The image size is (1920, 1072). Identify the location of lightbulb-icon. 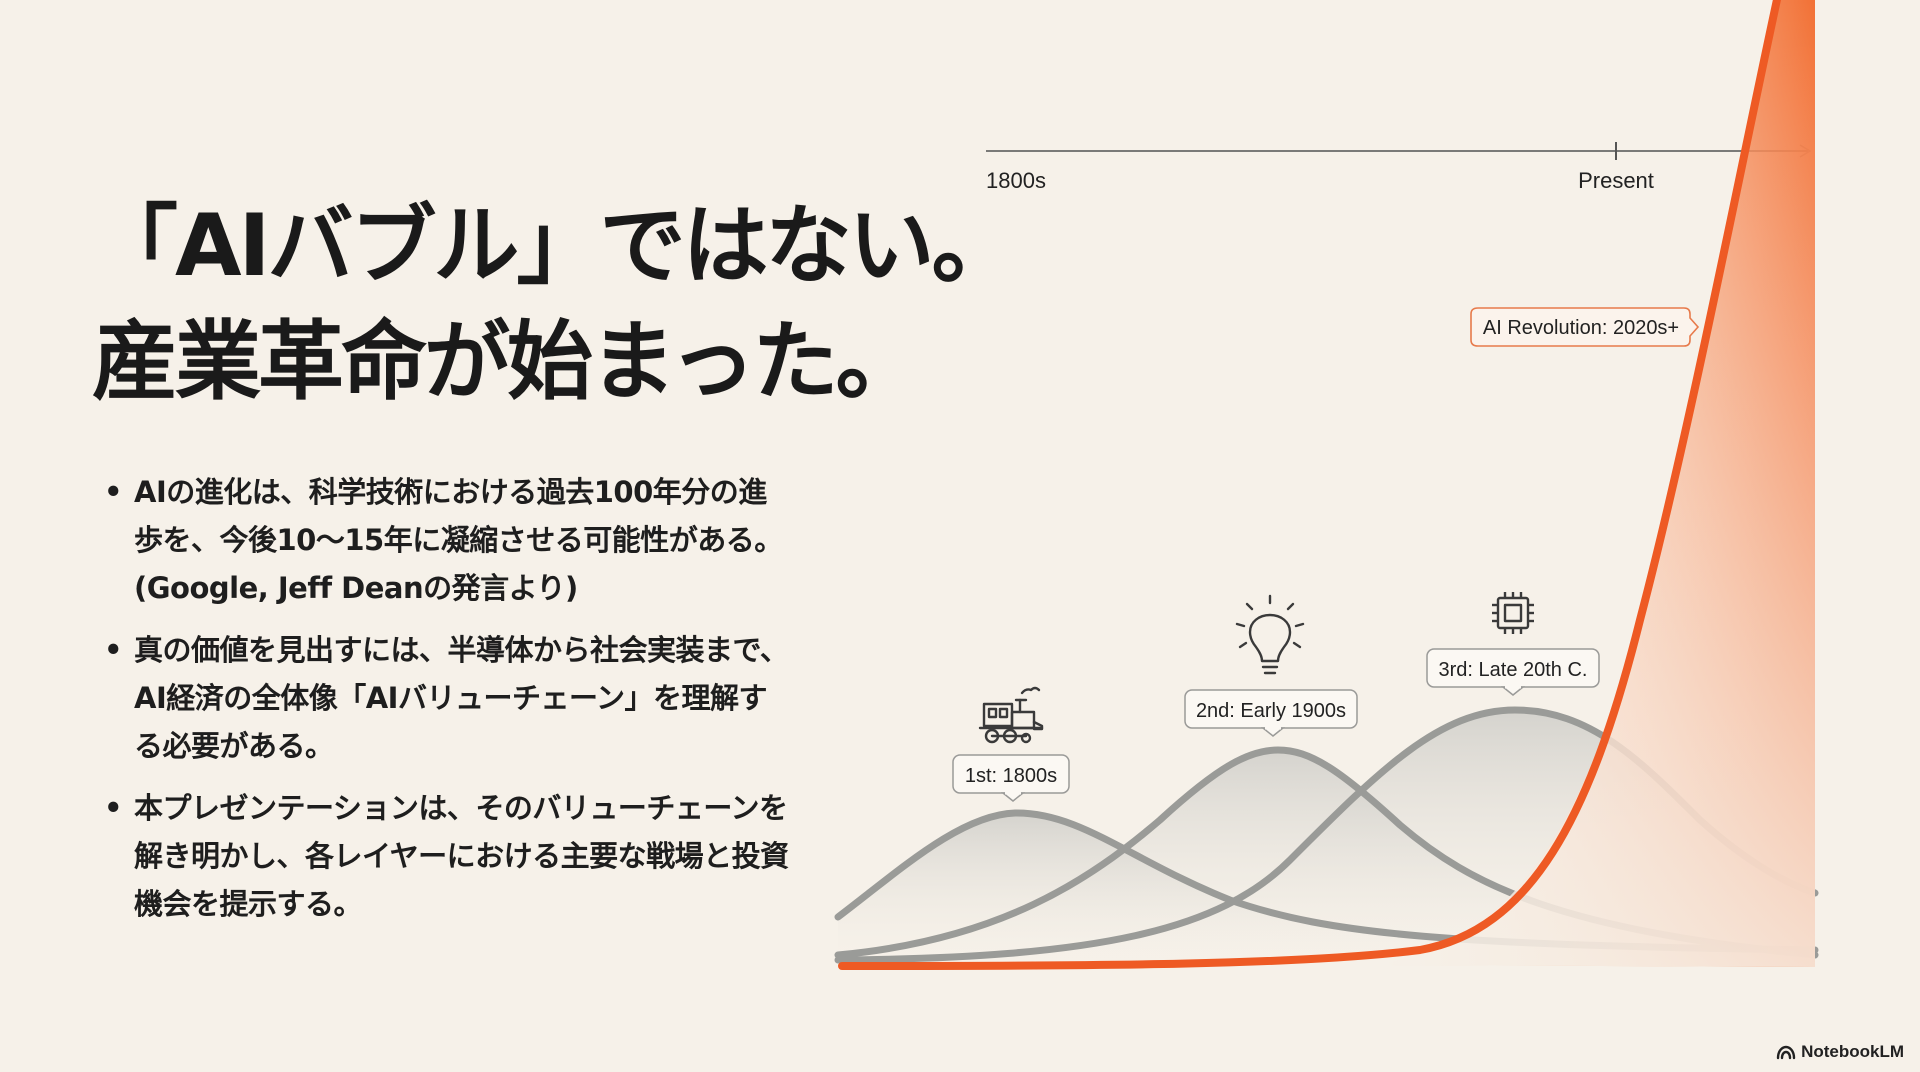
(1270, 634).